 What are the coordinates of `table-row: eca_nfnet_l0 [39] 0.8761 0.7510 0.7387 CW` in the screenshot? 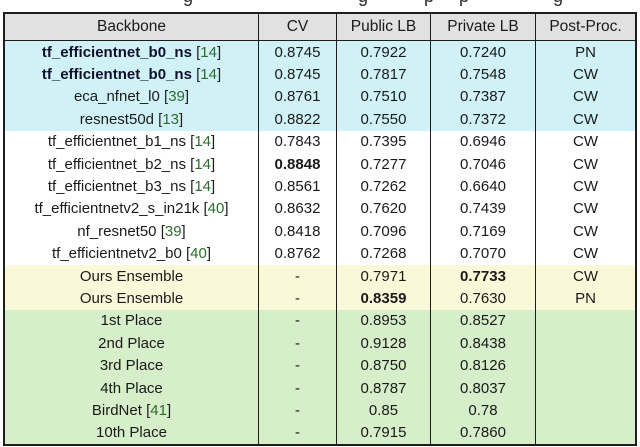 It's located at (320, 97).